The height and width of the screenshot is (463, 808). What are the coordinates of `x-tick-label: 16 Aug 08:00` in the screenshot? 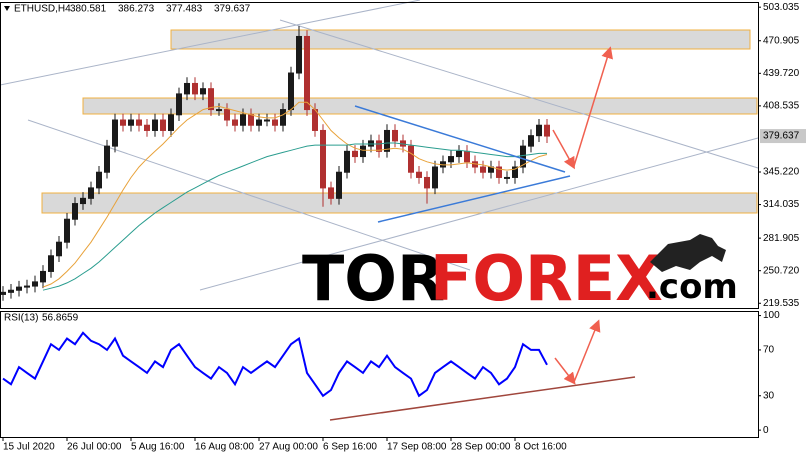 It's located at (224, 447).